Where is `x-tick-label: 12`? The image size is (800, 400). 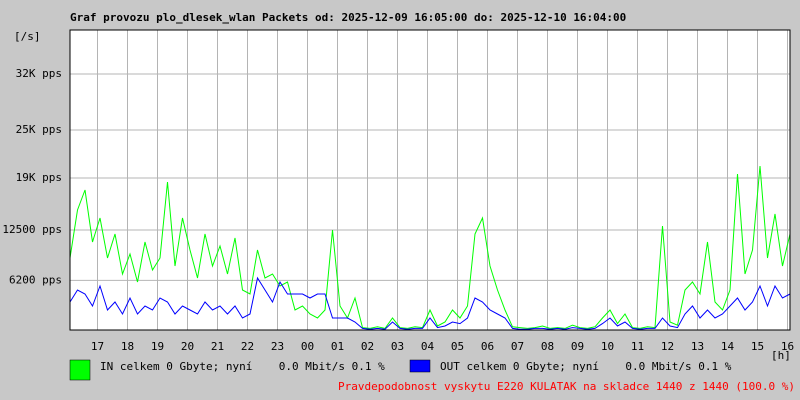 x-tick-label: 12 is located at coordinates (667, 346).